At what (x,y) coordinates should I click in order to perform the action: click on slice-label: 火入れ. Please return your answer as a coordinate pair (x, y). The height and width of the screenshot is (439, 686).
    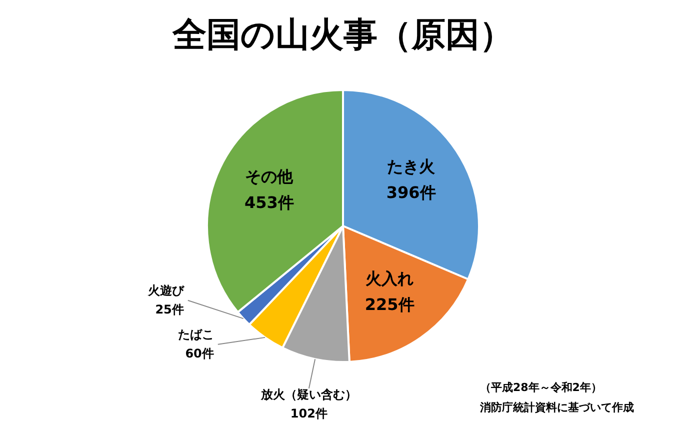
    Looking at the image, I should click on (390, 278).